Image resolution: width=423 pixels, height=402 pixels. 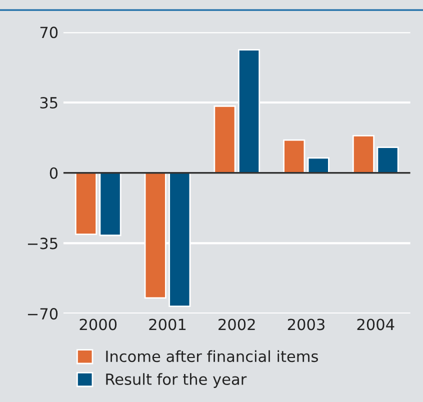 What do you see at coordinates (49, 32) in the screenshot?
I see `y-tick-label: 70` at bounding box center [49, 32].